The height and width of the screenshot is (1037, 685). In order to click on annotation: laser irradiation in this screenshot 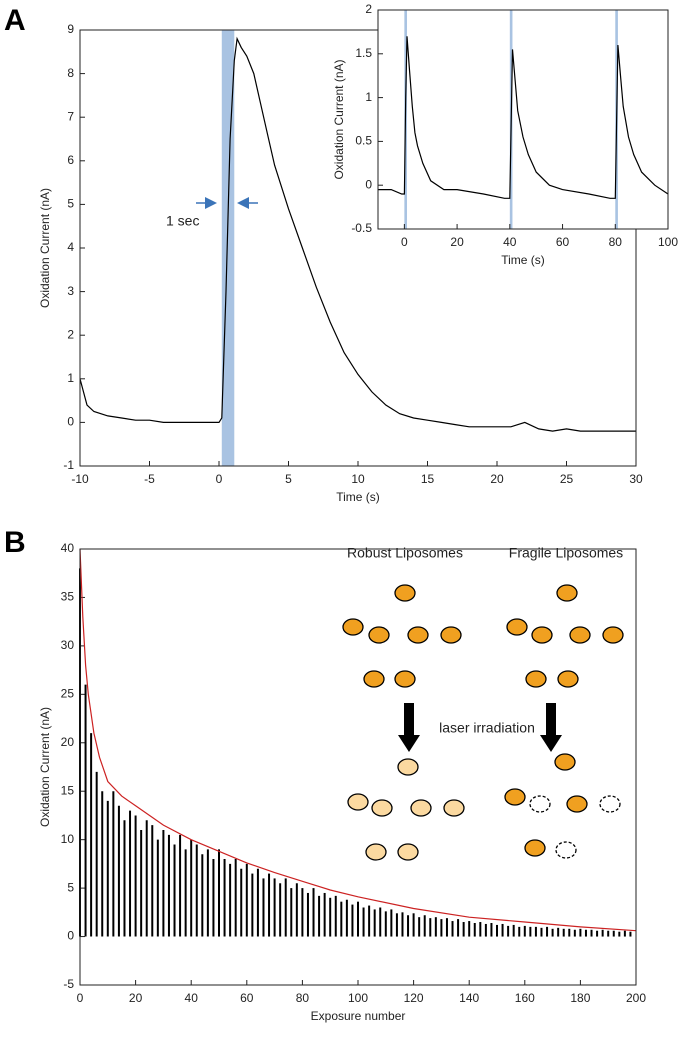, I will do `click(487, 728)`.